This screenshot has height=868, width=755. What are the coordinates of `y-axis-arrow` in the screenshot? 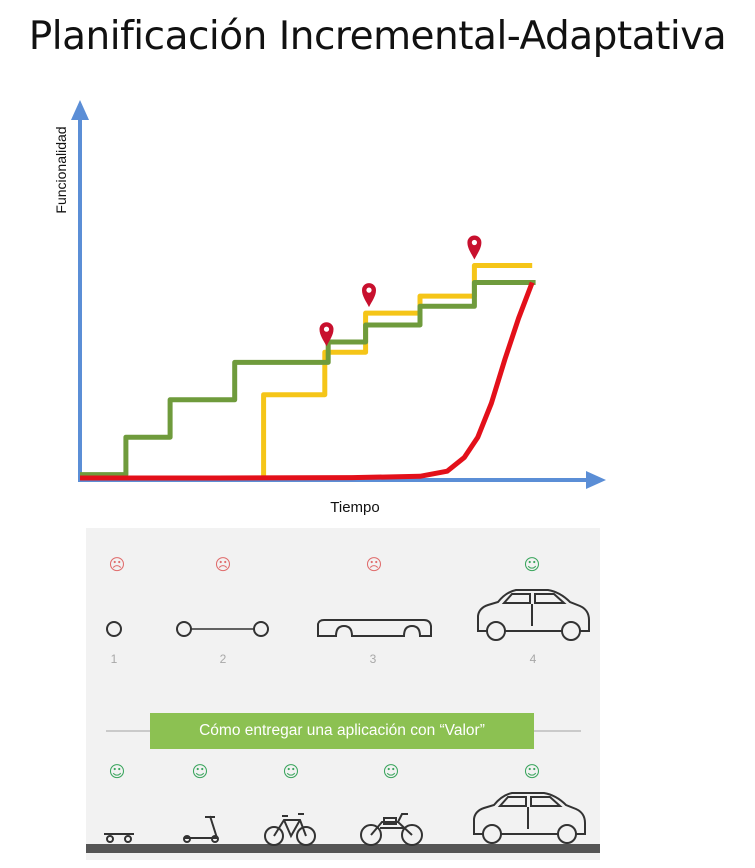 It's located at (80, 110).